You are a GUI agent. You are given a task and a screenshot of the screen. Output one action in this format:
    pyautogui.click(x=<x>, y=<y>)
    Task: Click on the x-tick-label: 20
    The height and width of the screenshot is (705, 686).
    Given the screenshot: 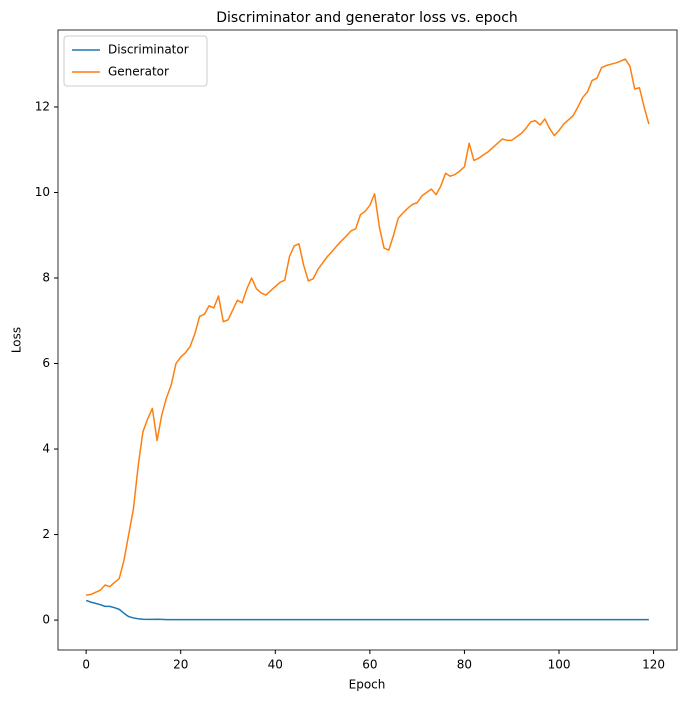 What is the action you would take?
    pyautogui.click(x=180, y=665)
    